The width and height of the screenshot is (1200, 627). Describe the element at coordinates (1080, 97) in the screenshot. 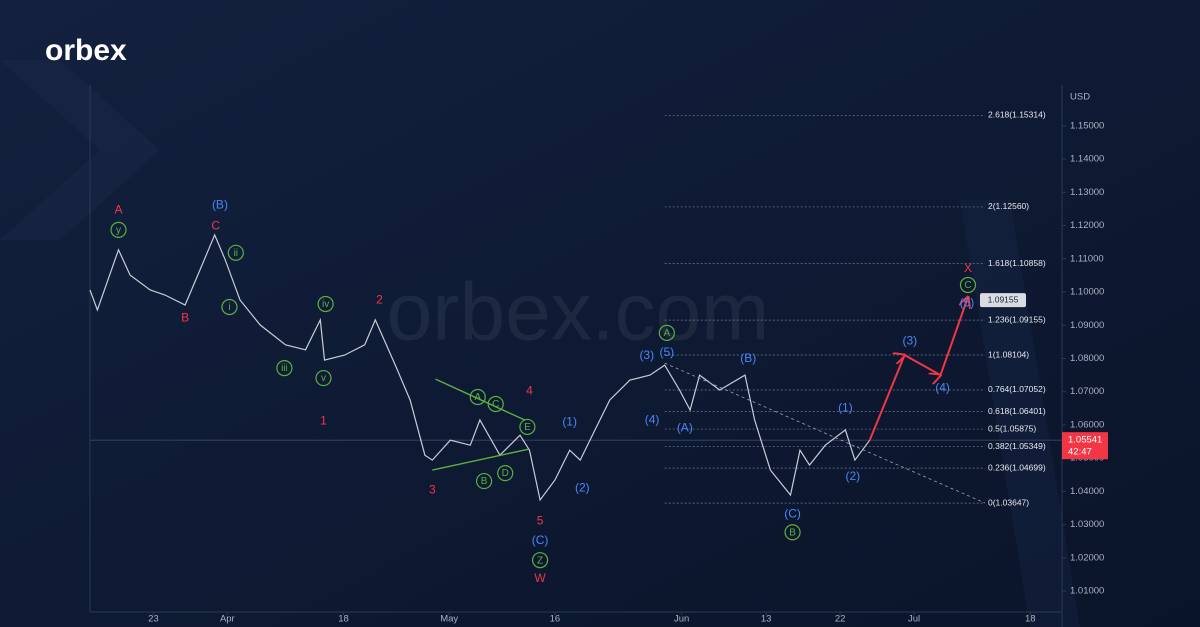

I see `y-axis-label: USD` at that location.